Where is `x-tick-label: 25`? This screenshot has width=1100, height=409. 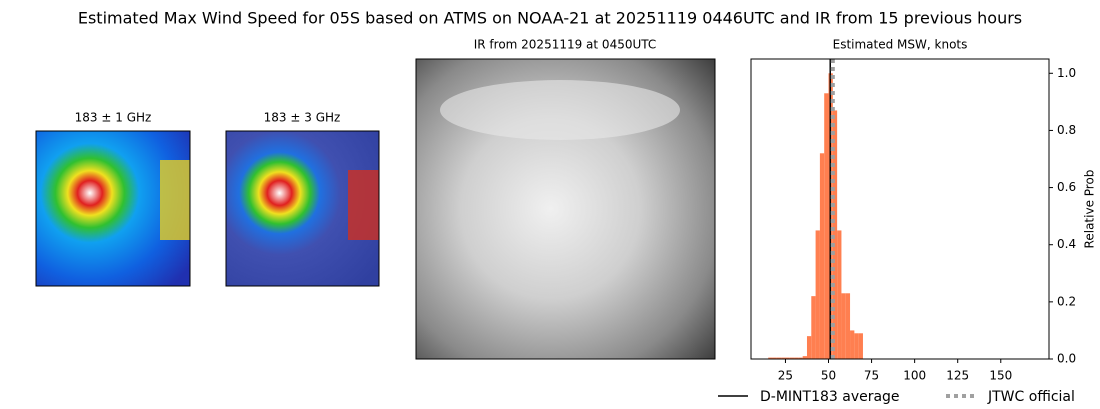 x-tick-label: 25 is located at coordinates (785, 376).